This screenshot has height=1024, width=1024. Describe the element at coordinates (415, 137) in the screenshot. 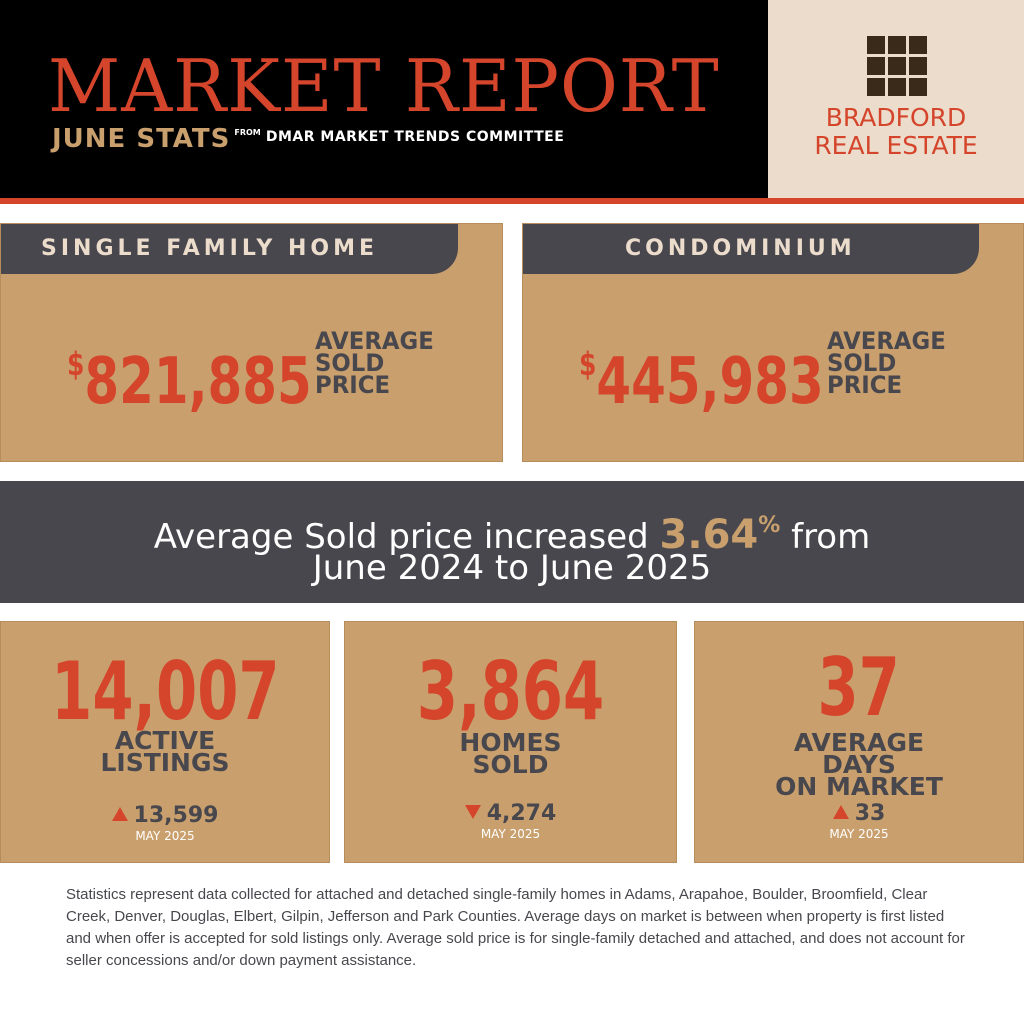

I see `source-label: DMAR MARKET TRENDS COMMITTEE` at that location.